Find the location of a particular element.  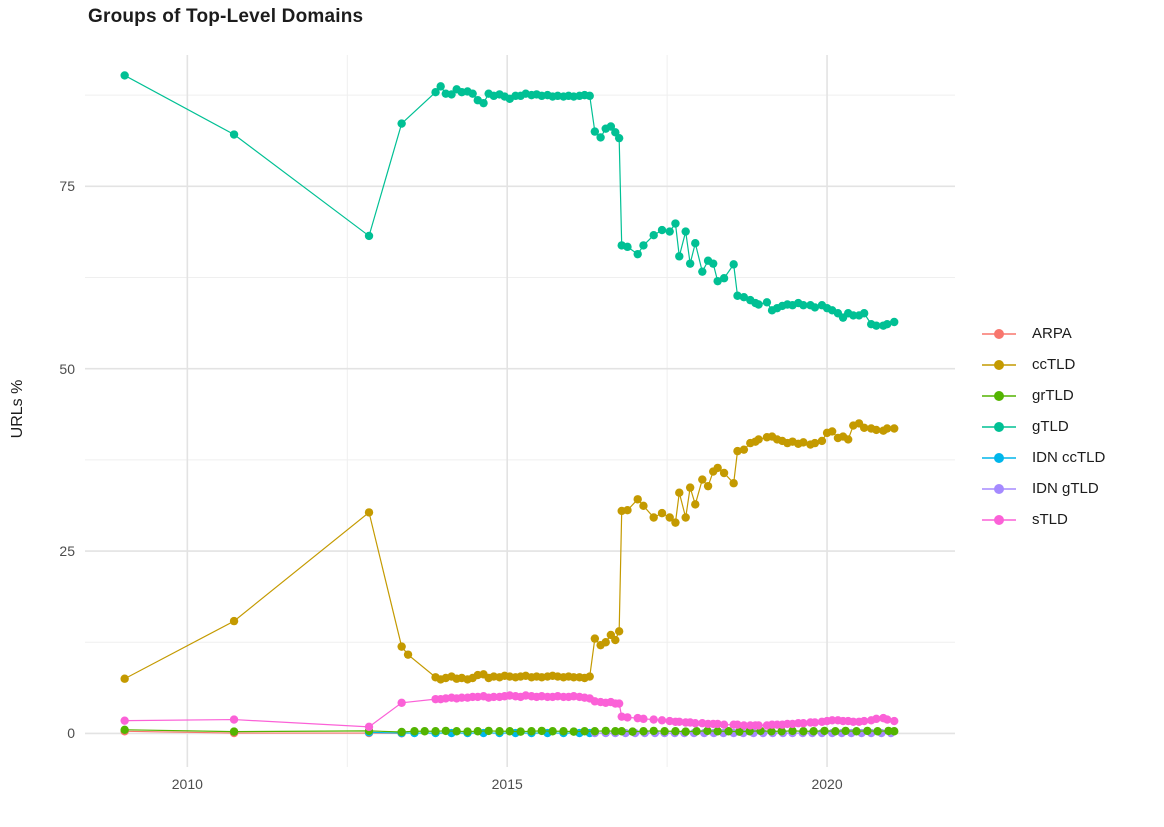

legend-label: IDN gTLD is located at coordinates (1065, 488).